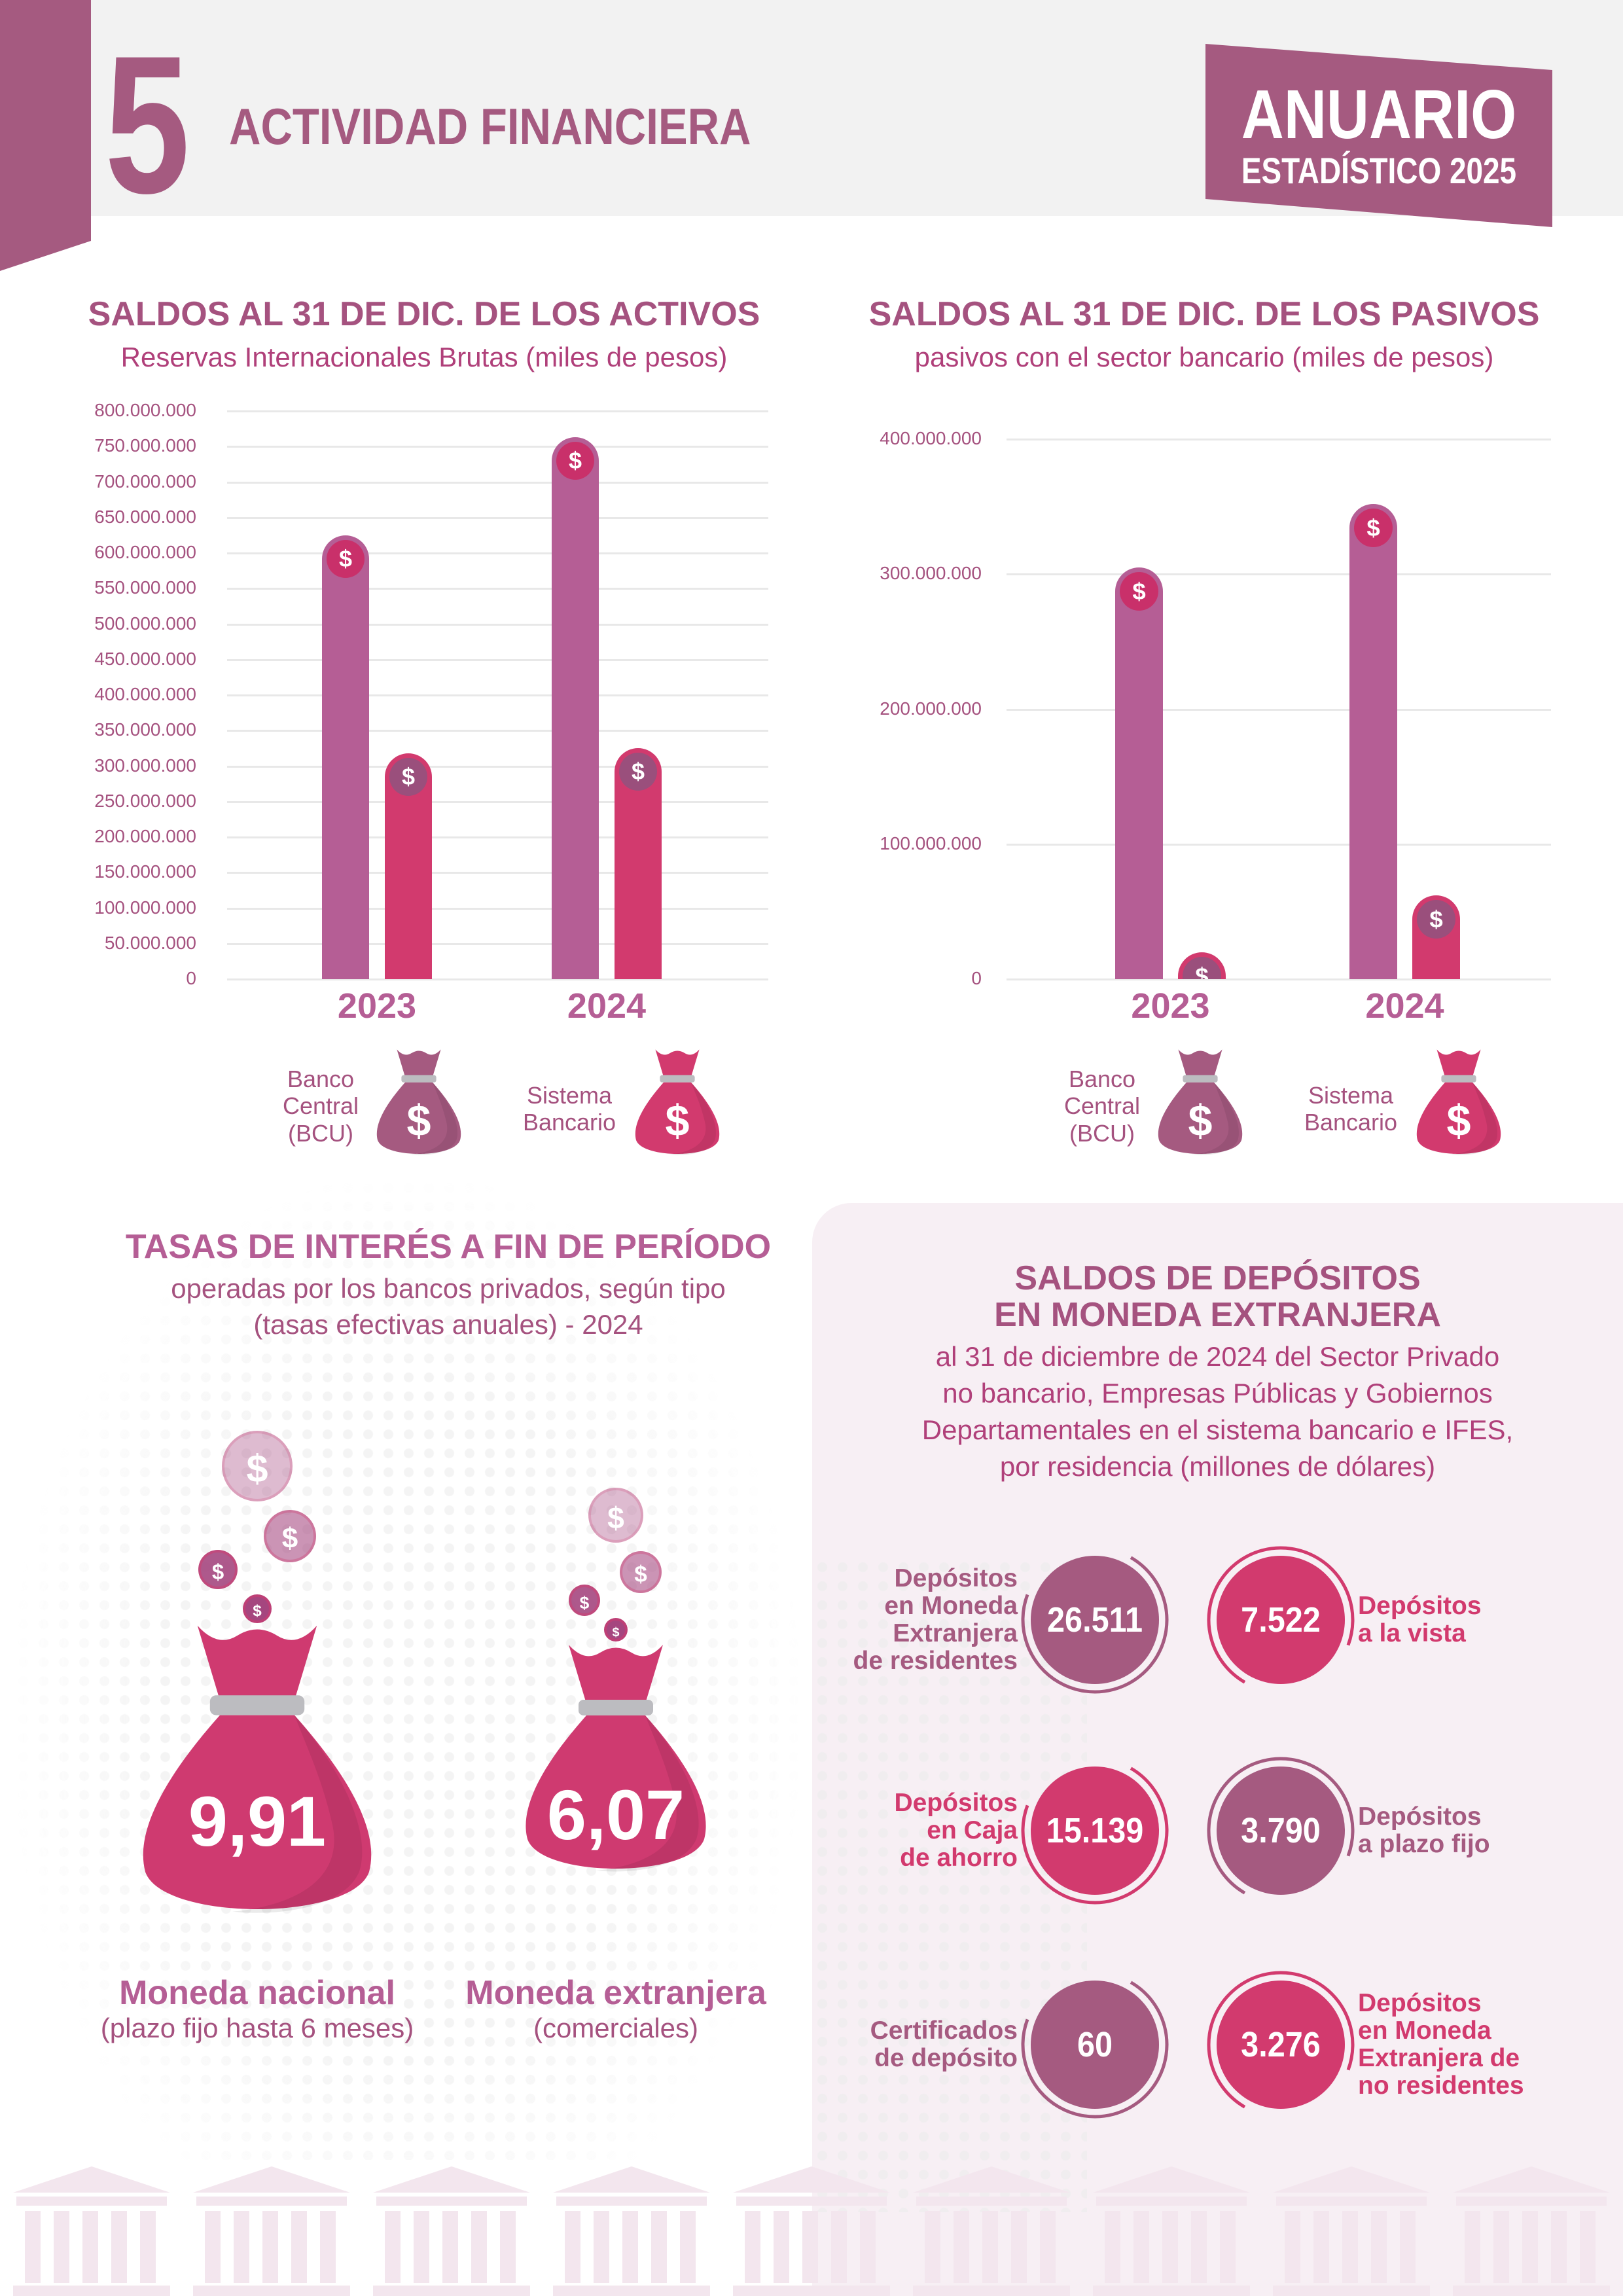 This screenshot has width=1623, height=2296. Describe the element at coordinates (1424, 1844) in the screenshot. I see `deposit-label-line: a plazo fijo` at that location.